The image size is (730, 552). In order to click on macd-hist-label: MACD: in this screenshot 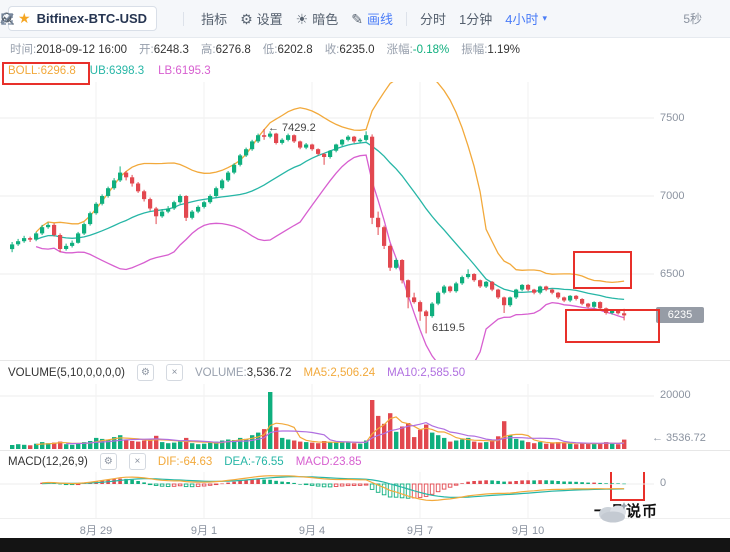, I will do `click(314, 461)`.